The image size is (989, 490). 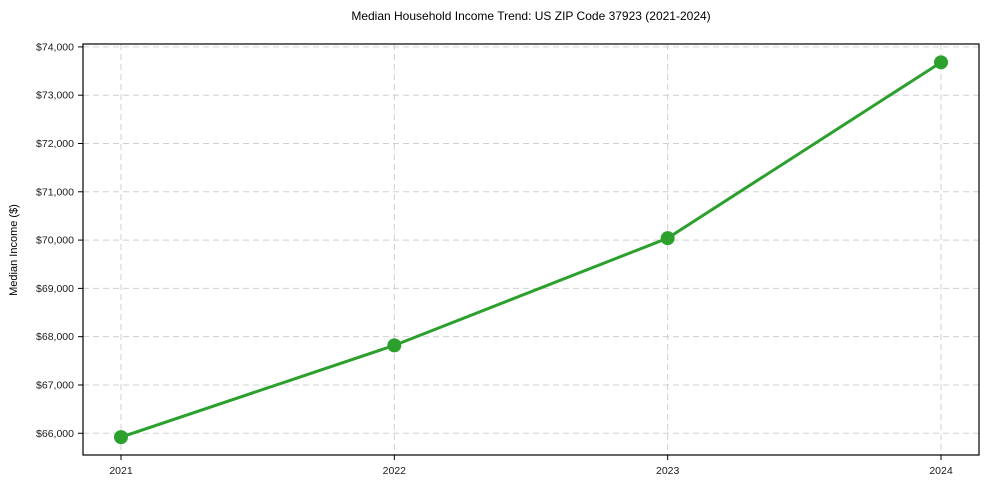 I want to click on x-tick-label: 2024, so click(x=941, y=471).